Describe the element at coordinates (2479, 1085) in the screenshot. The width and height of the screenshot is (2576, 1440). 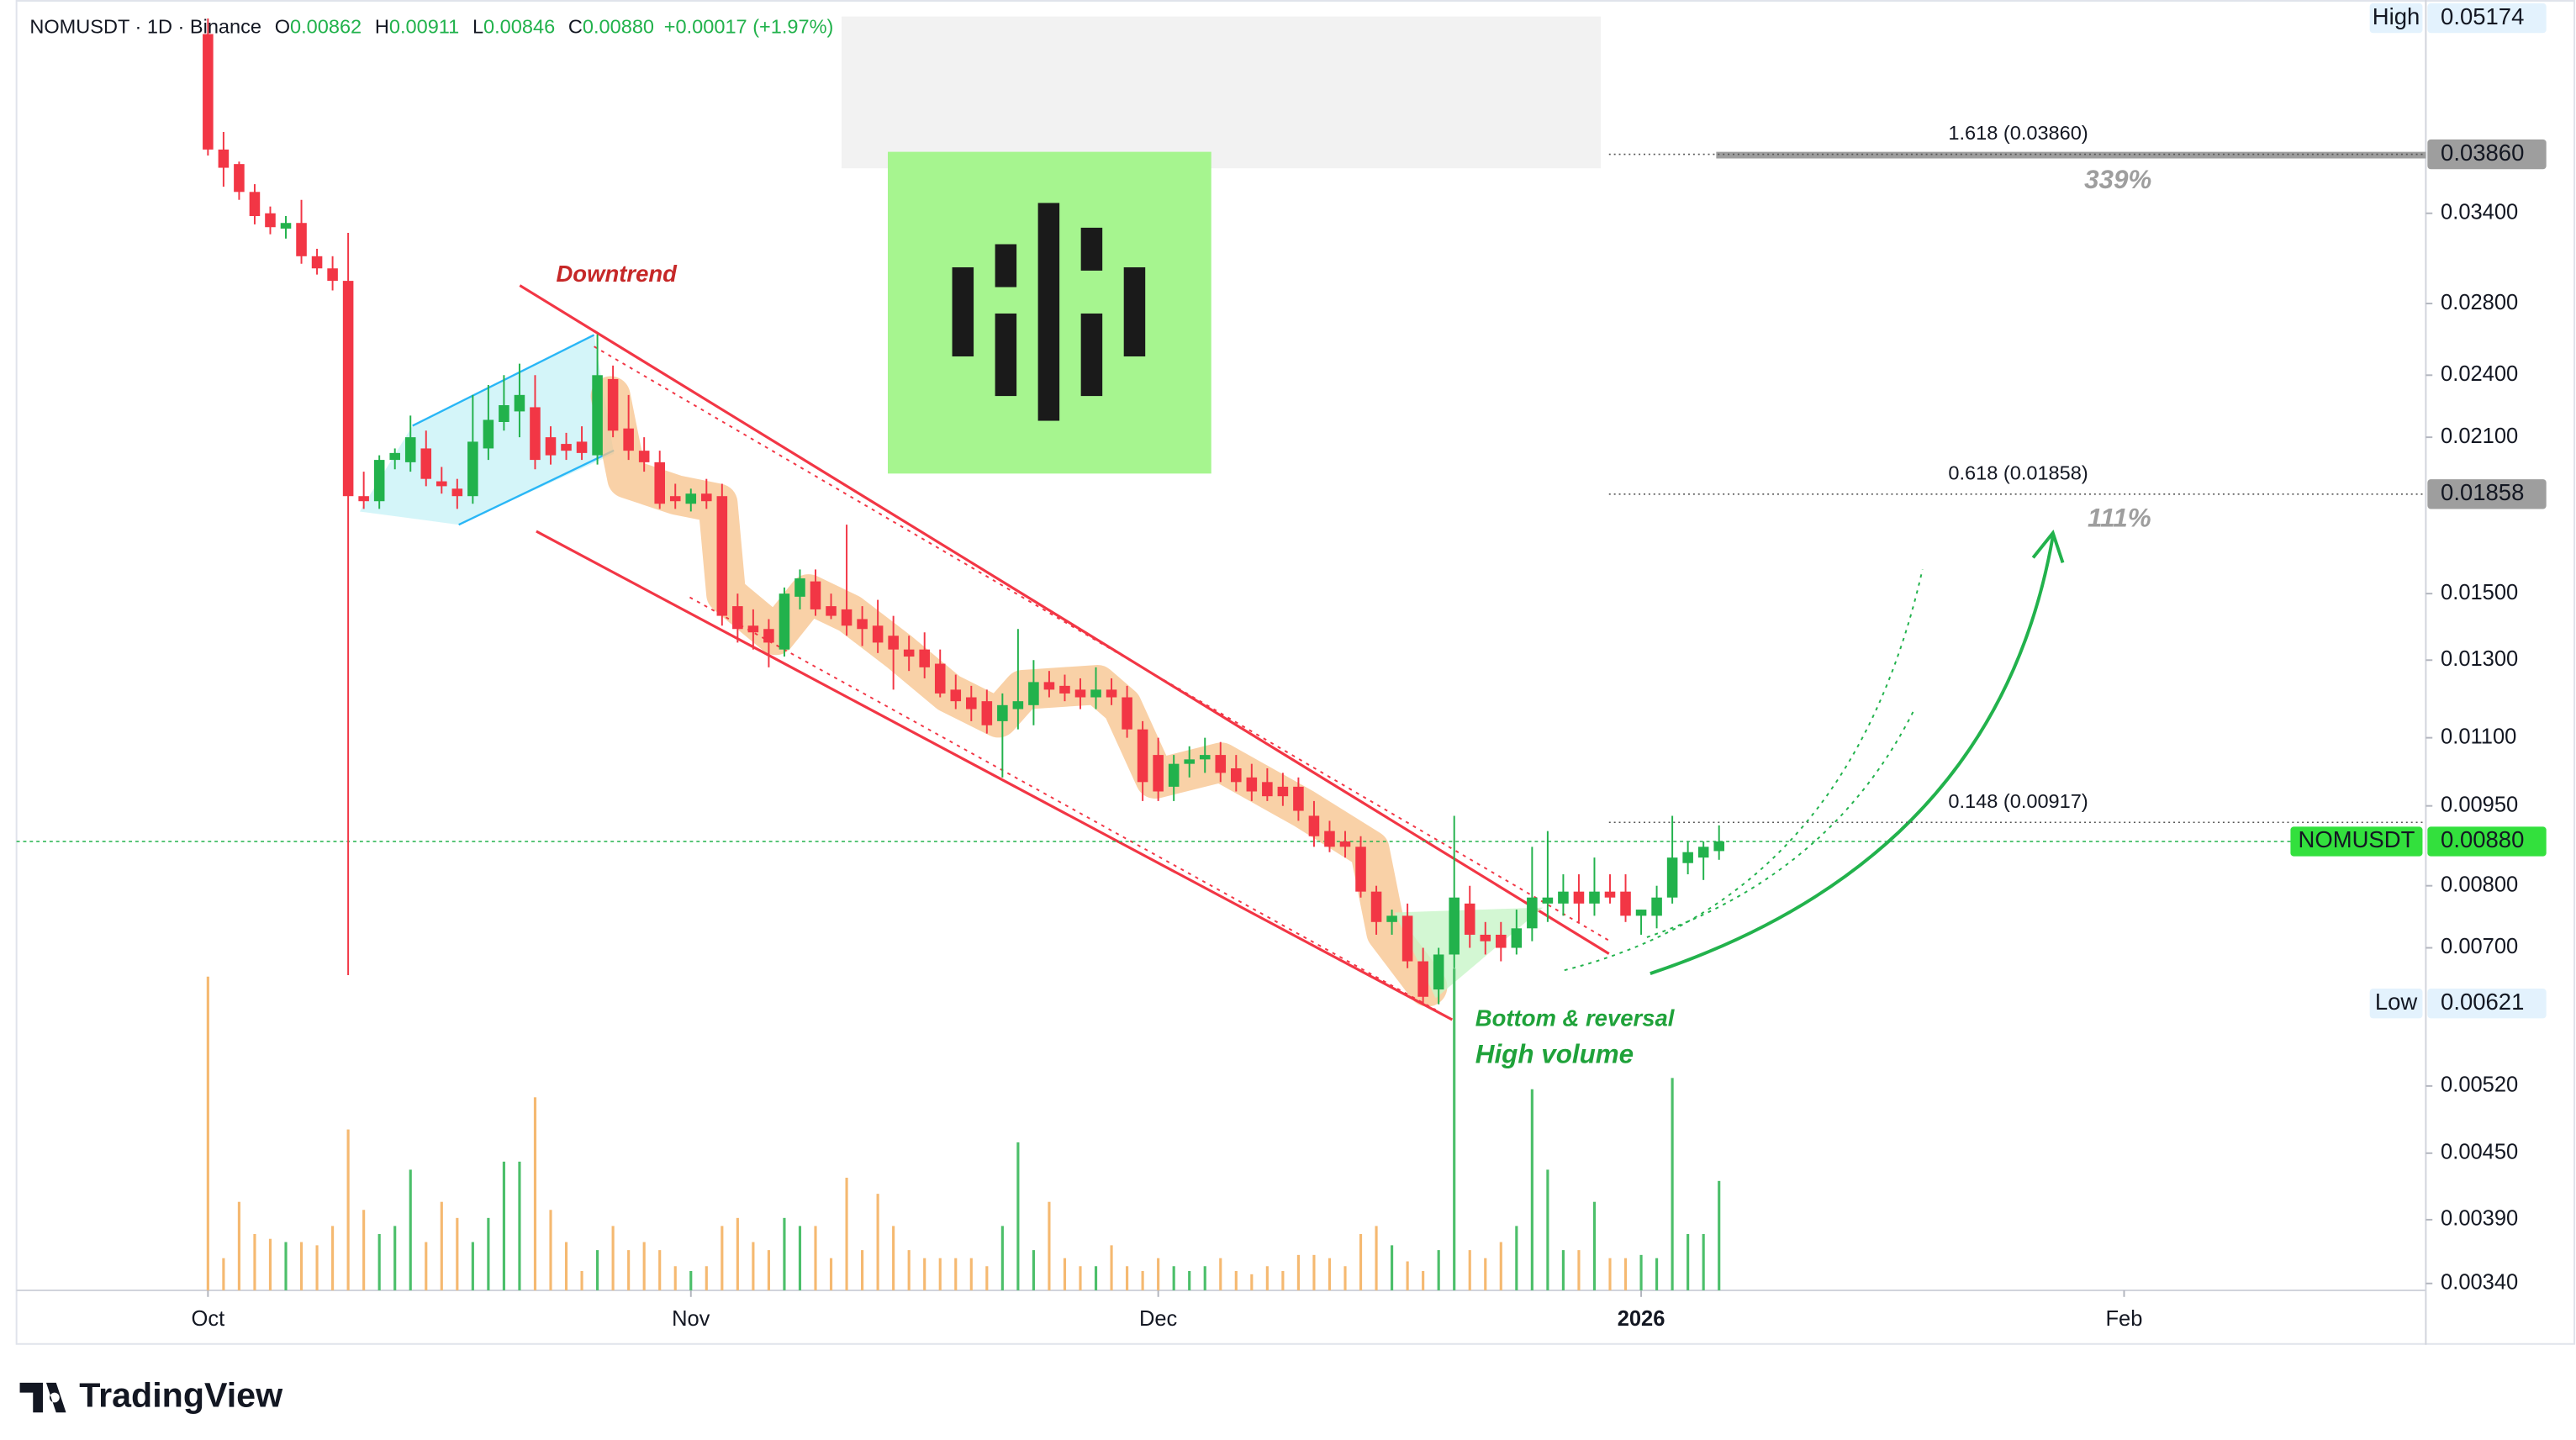
I see `y-tick-label: 0.00520` at that location.